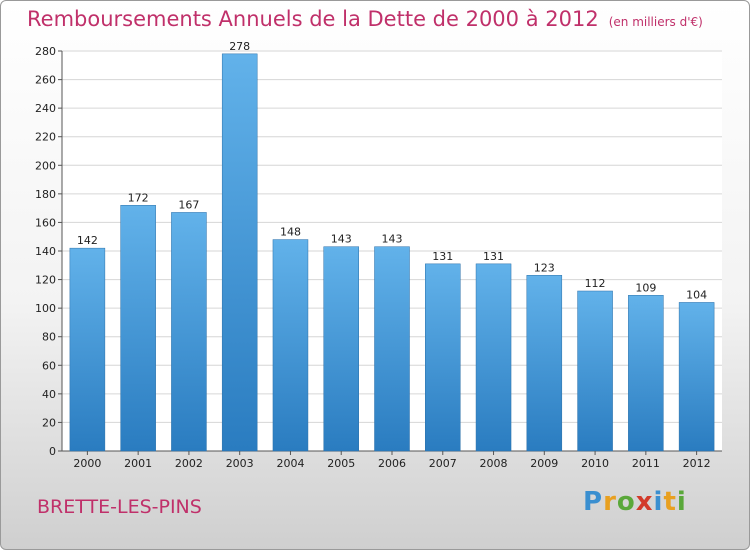 The height and width of the screenshot is (550, 750). I want to click on x-tick-label-2010: 2010, so click(595, 463).